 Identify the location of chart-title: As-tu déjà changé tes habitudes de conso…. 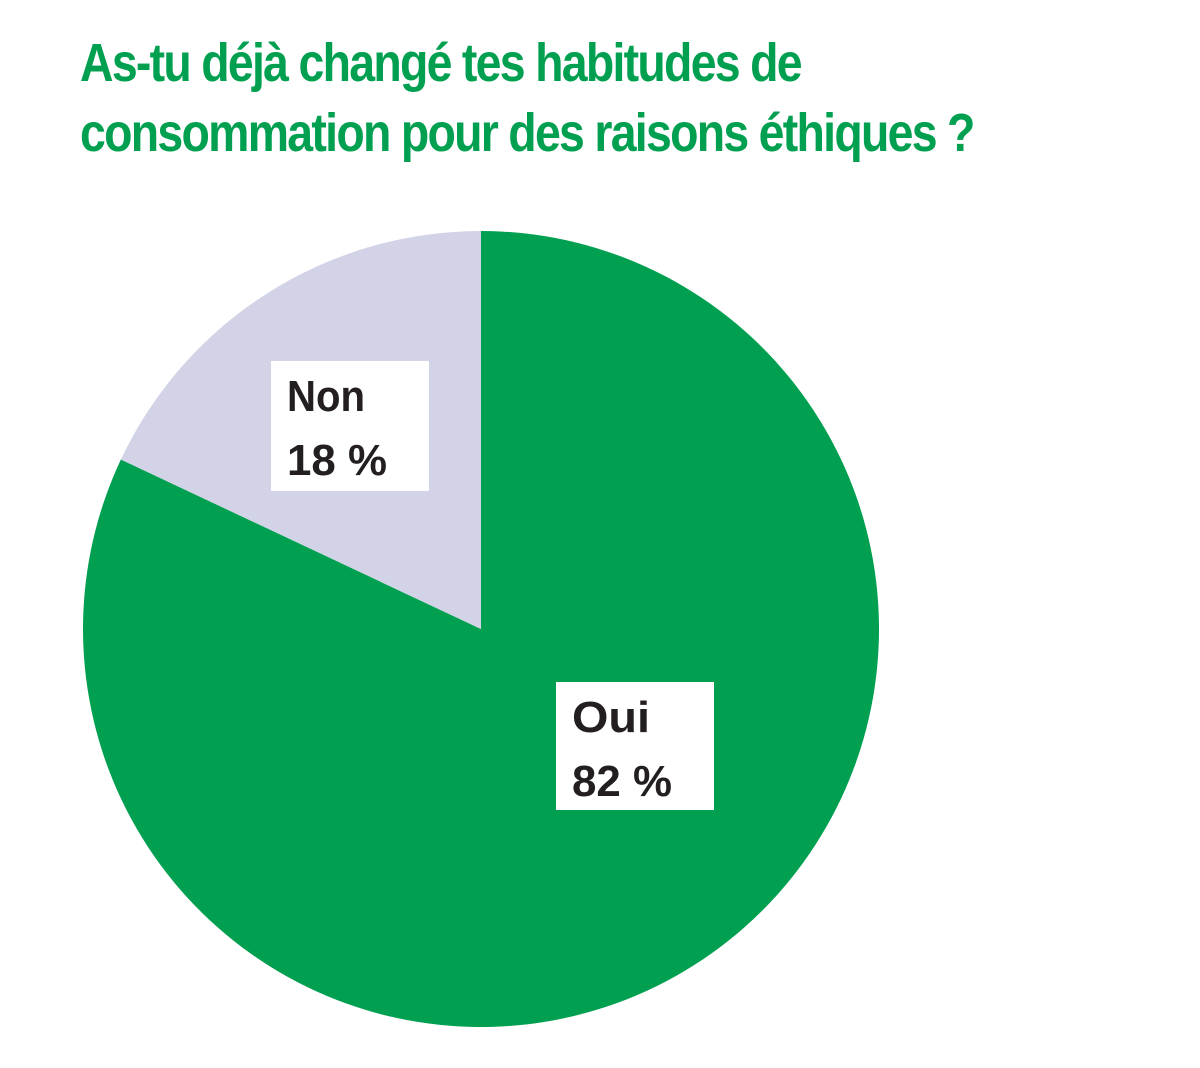
(553, 98).